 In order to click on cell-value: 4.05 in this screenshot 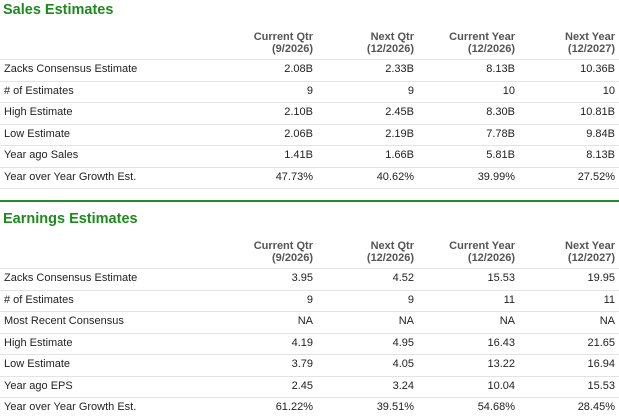, I will do `click(403, 364)`.